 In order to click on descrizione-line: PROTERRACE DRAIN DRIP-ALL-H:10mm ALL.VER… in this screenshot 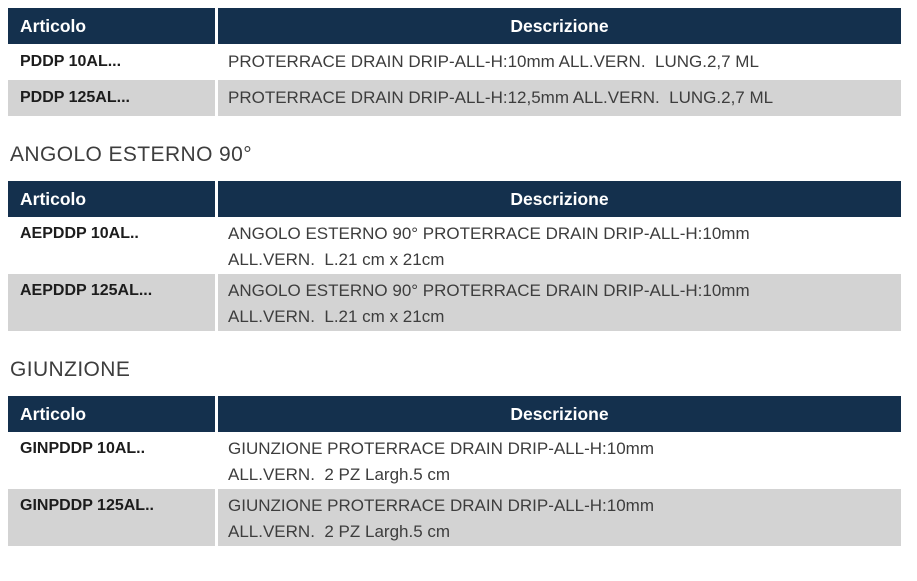, I will do `click(493, 61)`.